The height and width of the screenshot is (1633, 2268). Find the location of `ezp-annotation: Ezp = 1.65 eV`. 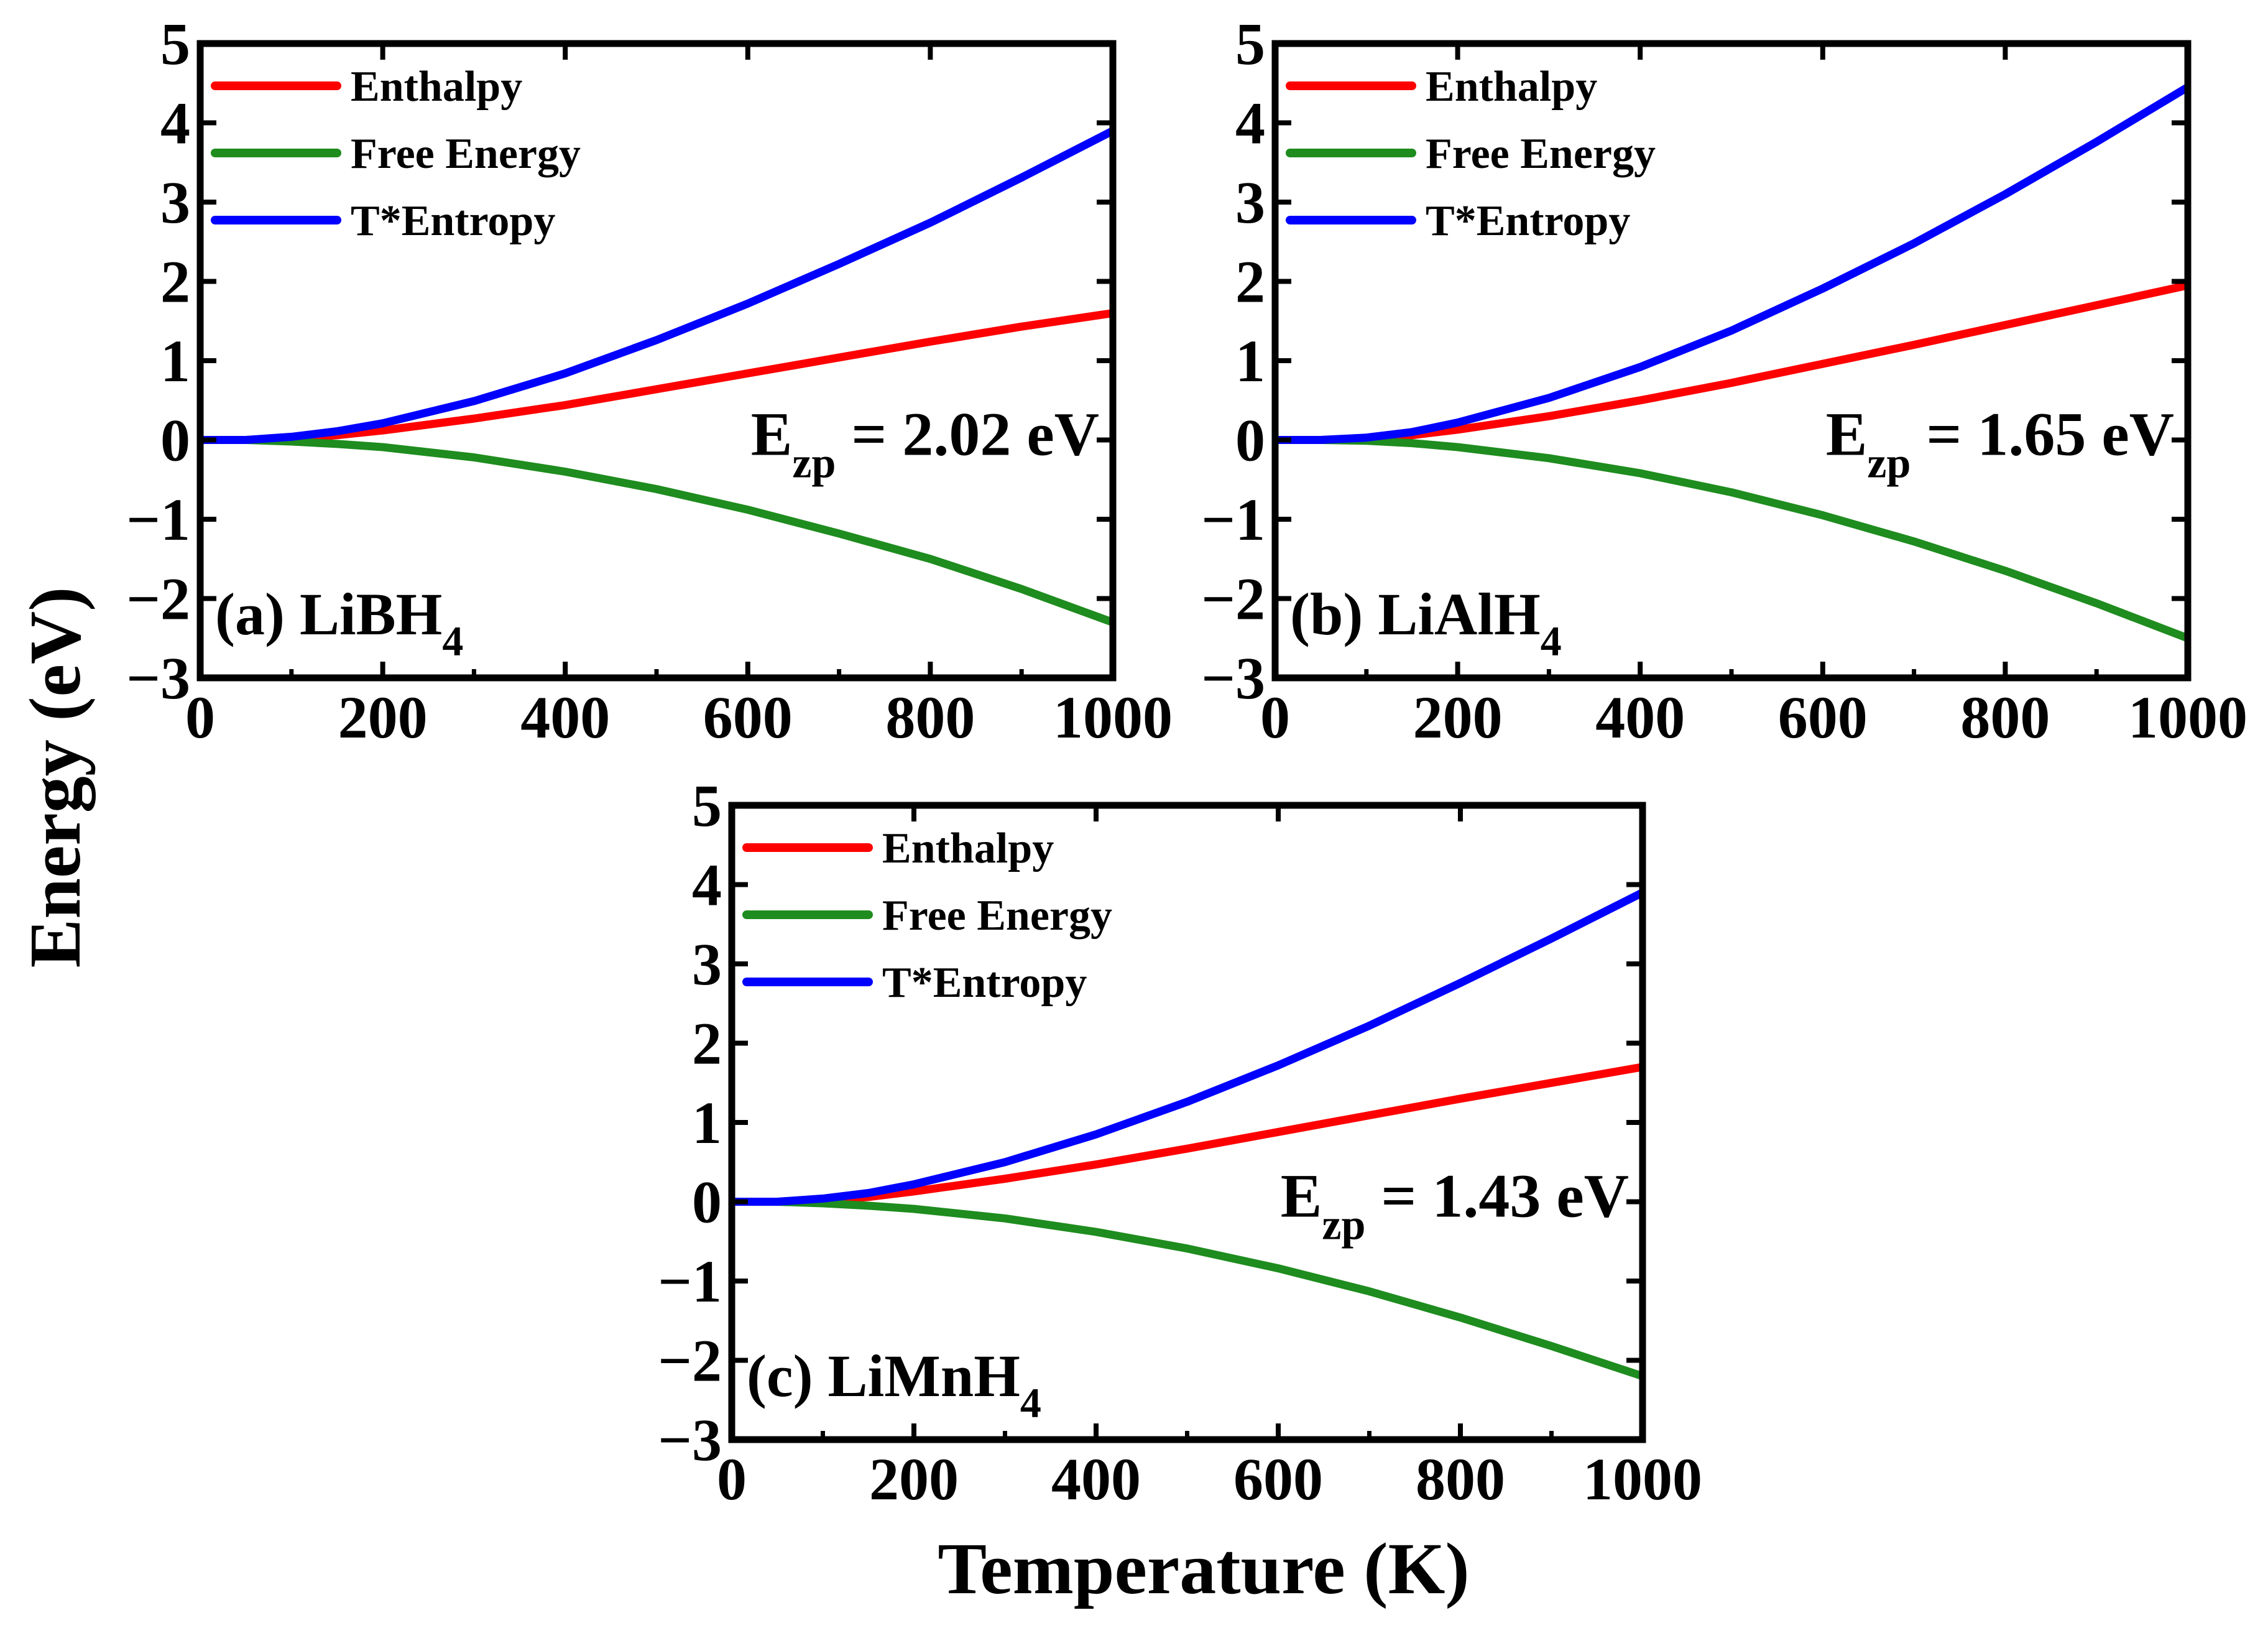

ezp-annotation: Ezp = 1.65 eV is located at coordinates (2000, 444).